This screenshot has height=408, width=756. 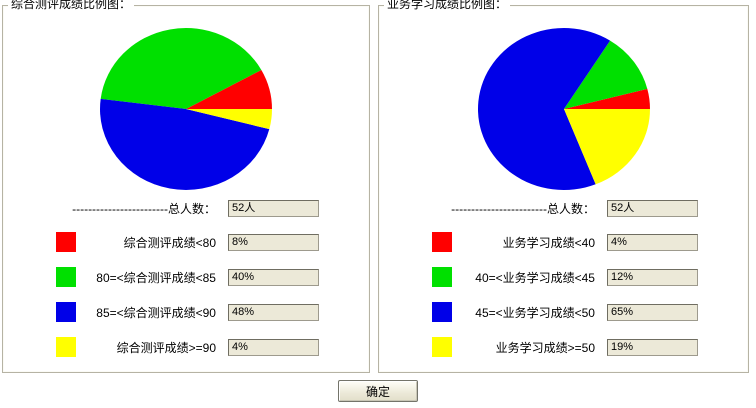 What do you see at coordinates (535, 277) in the screenshot?
I see `legend-label: 40=<业务学习成绩<45` at bounding box center [535, 277].